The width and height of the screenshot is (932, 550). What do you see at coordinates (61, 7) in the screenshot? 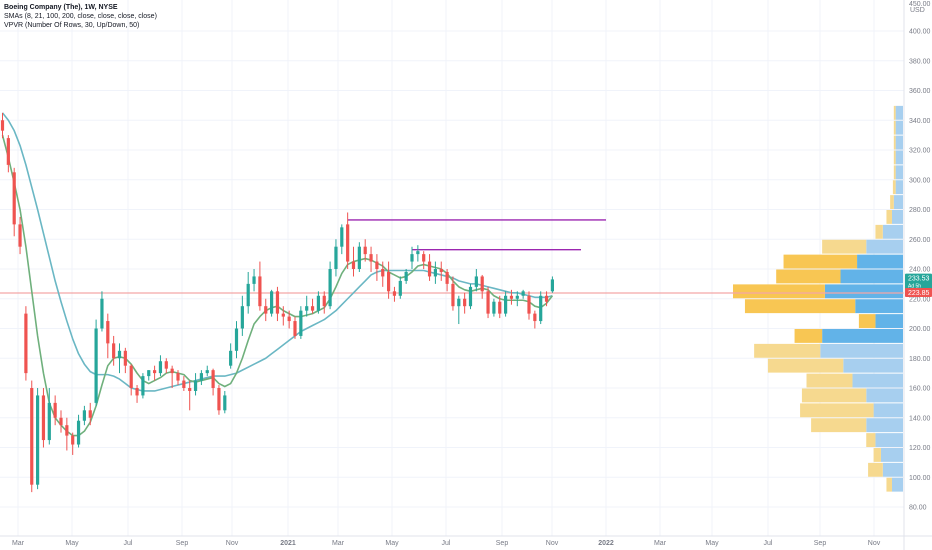
I see `symbol-title: Boeing Company (The), 1W, NYSE` at bounding box center [61, 7].